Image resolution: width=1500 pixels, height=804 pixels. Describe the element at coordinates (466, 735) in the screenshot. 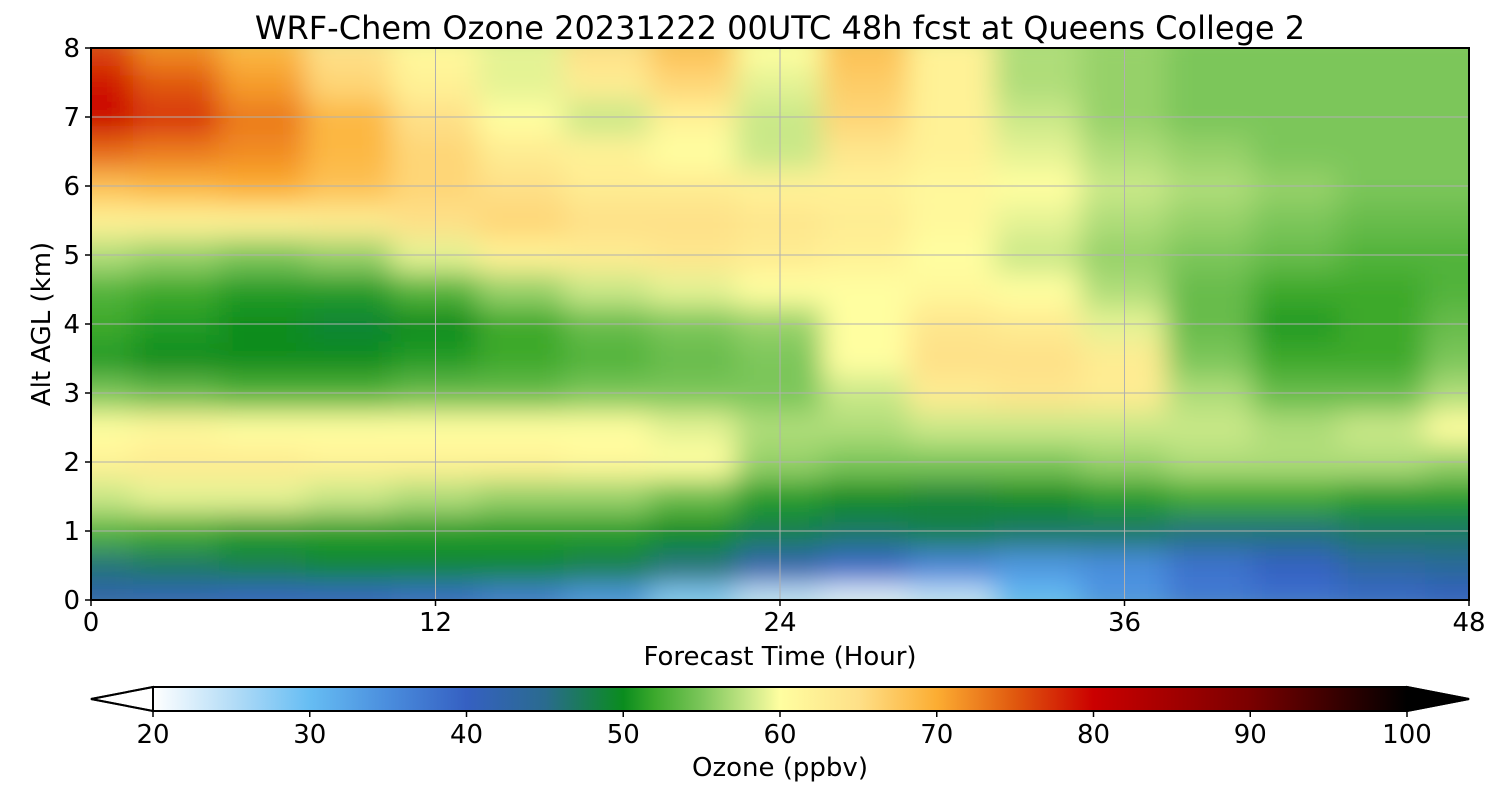

I see `colorbar-tick-label: 40` at that location.